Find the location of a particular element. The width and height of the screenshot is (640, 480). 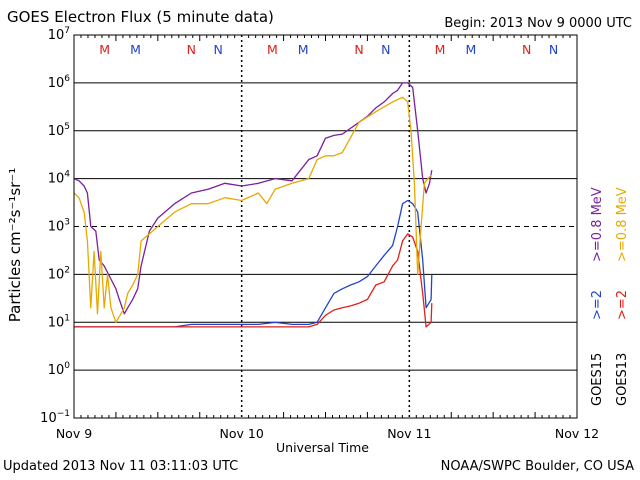

y-tick-label: 10⁶ is located at coordinates (59, 82).